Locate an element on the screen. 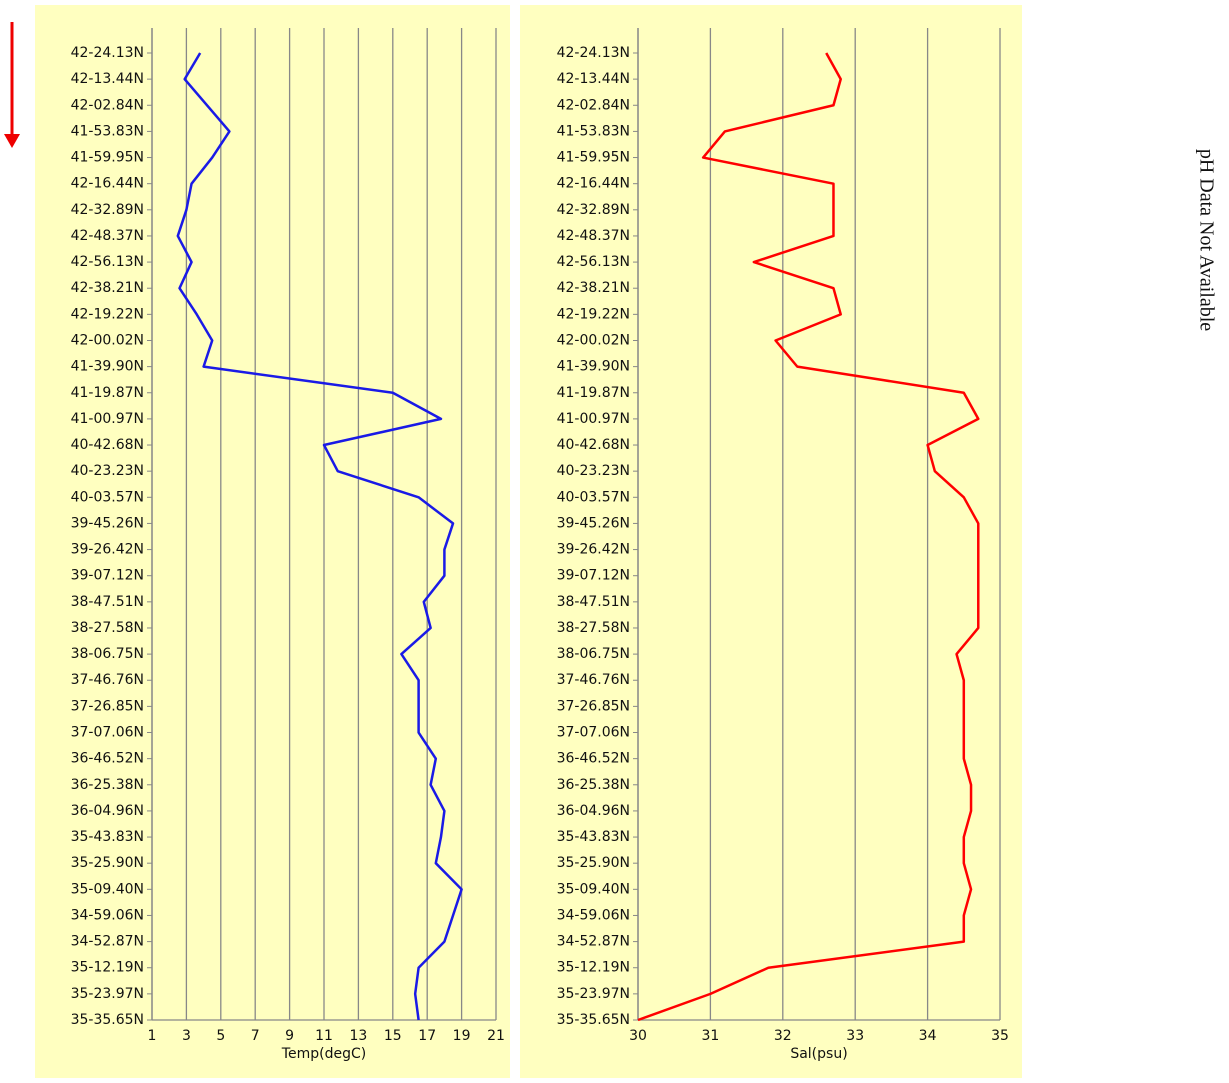  y-tick-label: 42-38.21N is located at coordinates (107, 288).